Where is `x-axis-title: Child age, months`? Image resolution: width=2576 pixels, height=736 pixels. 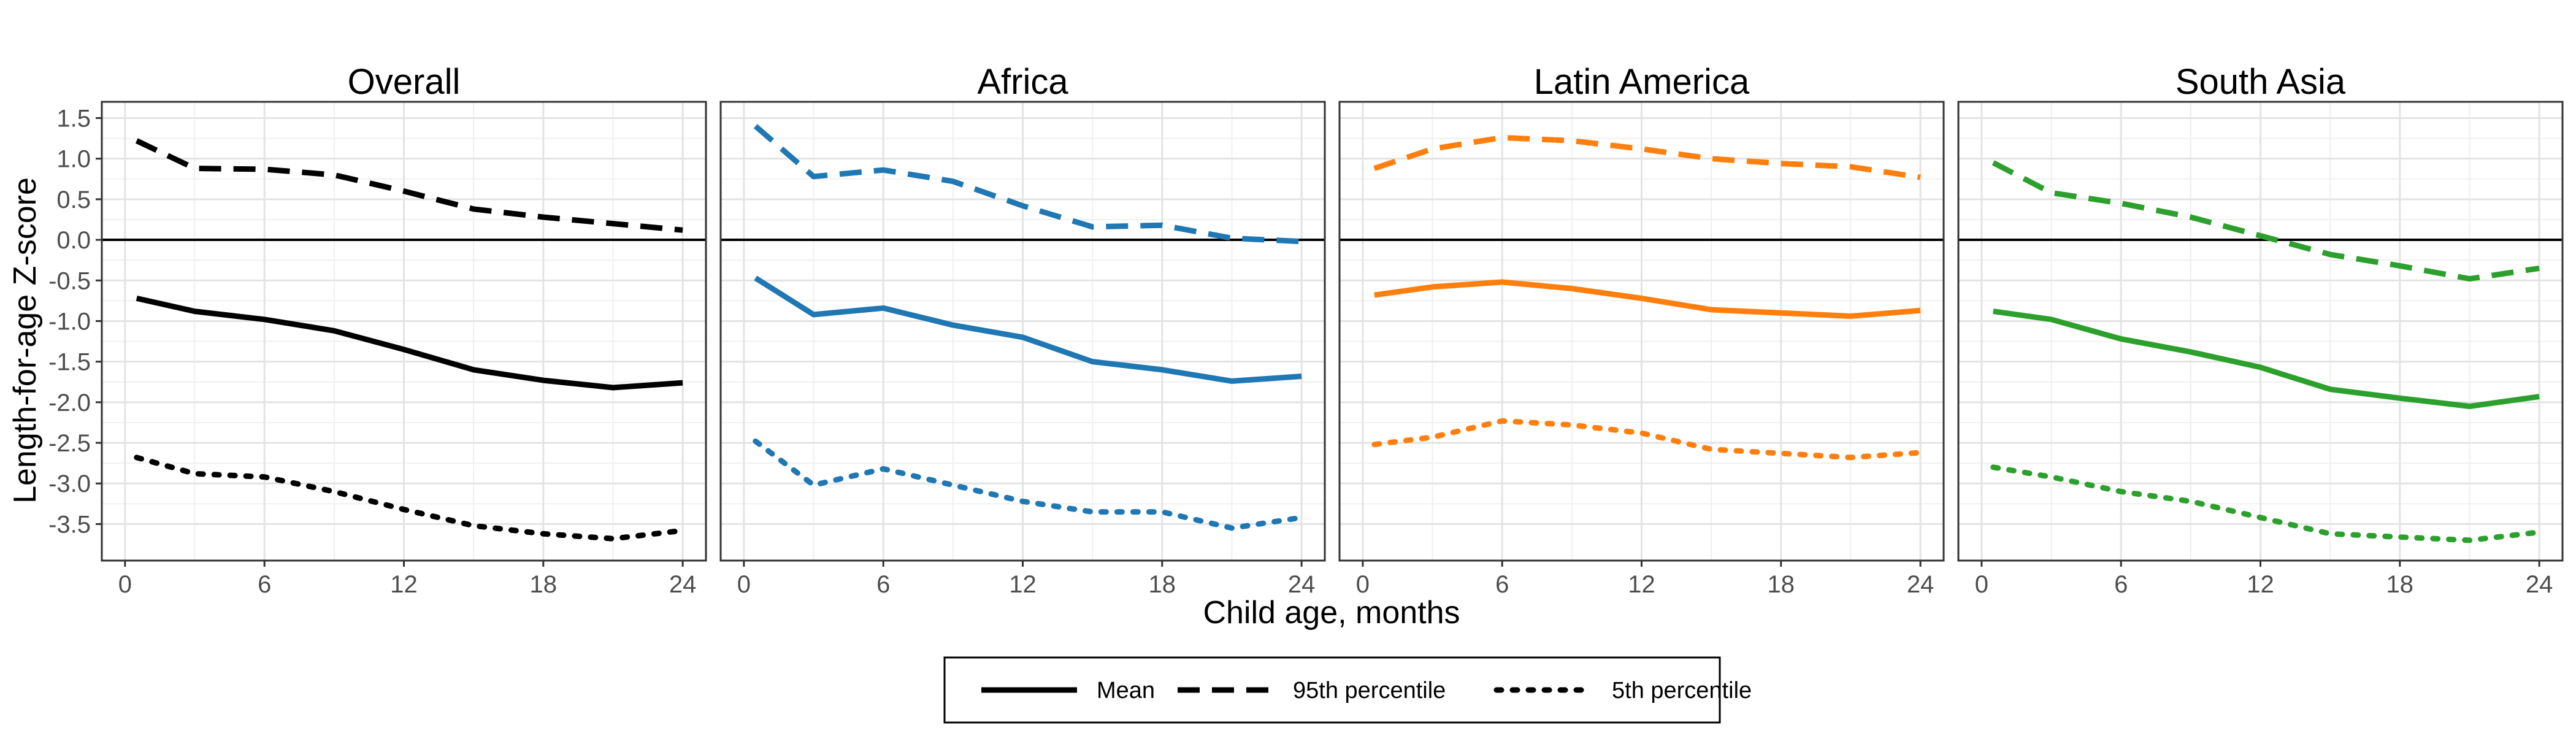 x-axis-title: Child age, months is located at coordinates (1331, 613).